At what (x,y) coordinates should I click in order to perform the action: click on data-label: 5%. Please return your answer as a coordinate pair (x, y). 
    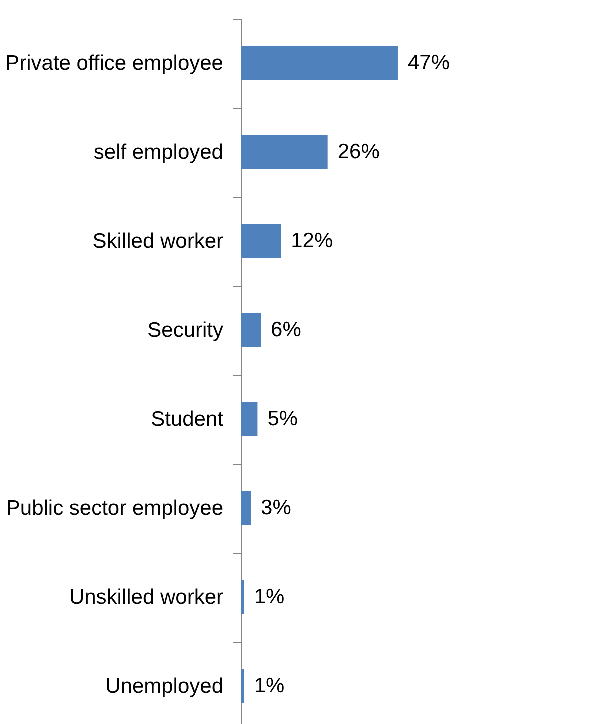
    Looking at the image, I should click on (283, 419).